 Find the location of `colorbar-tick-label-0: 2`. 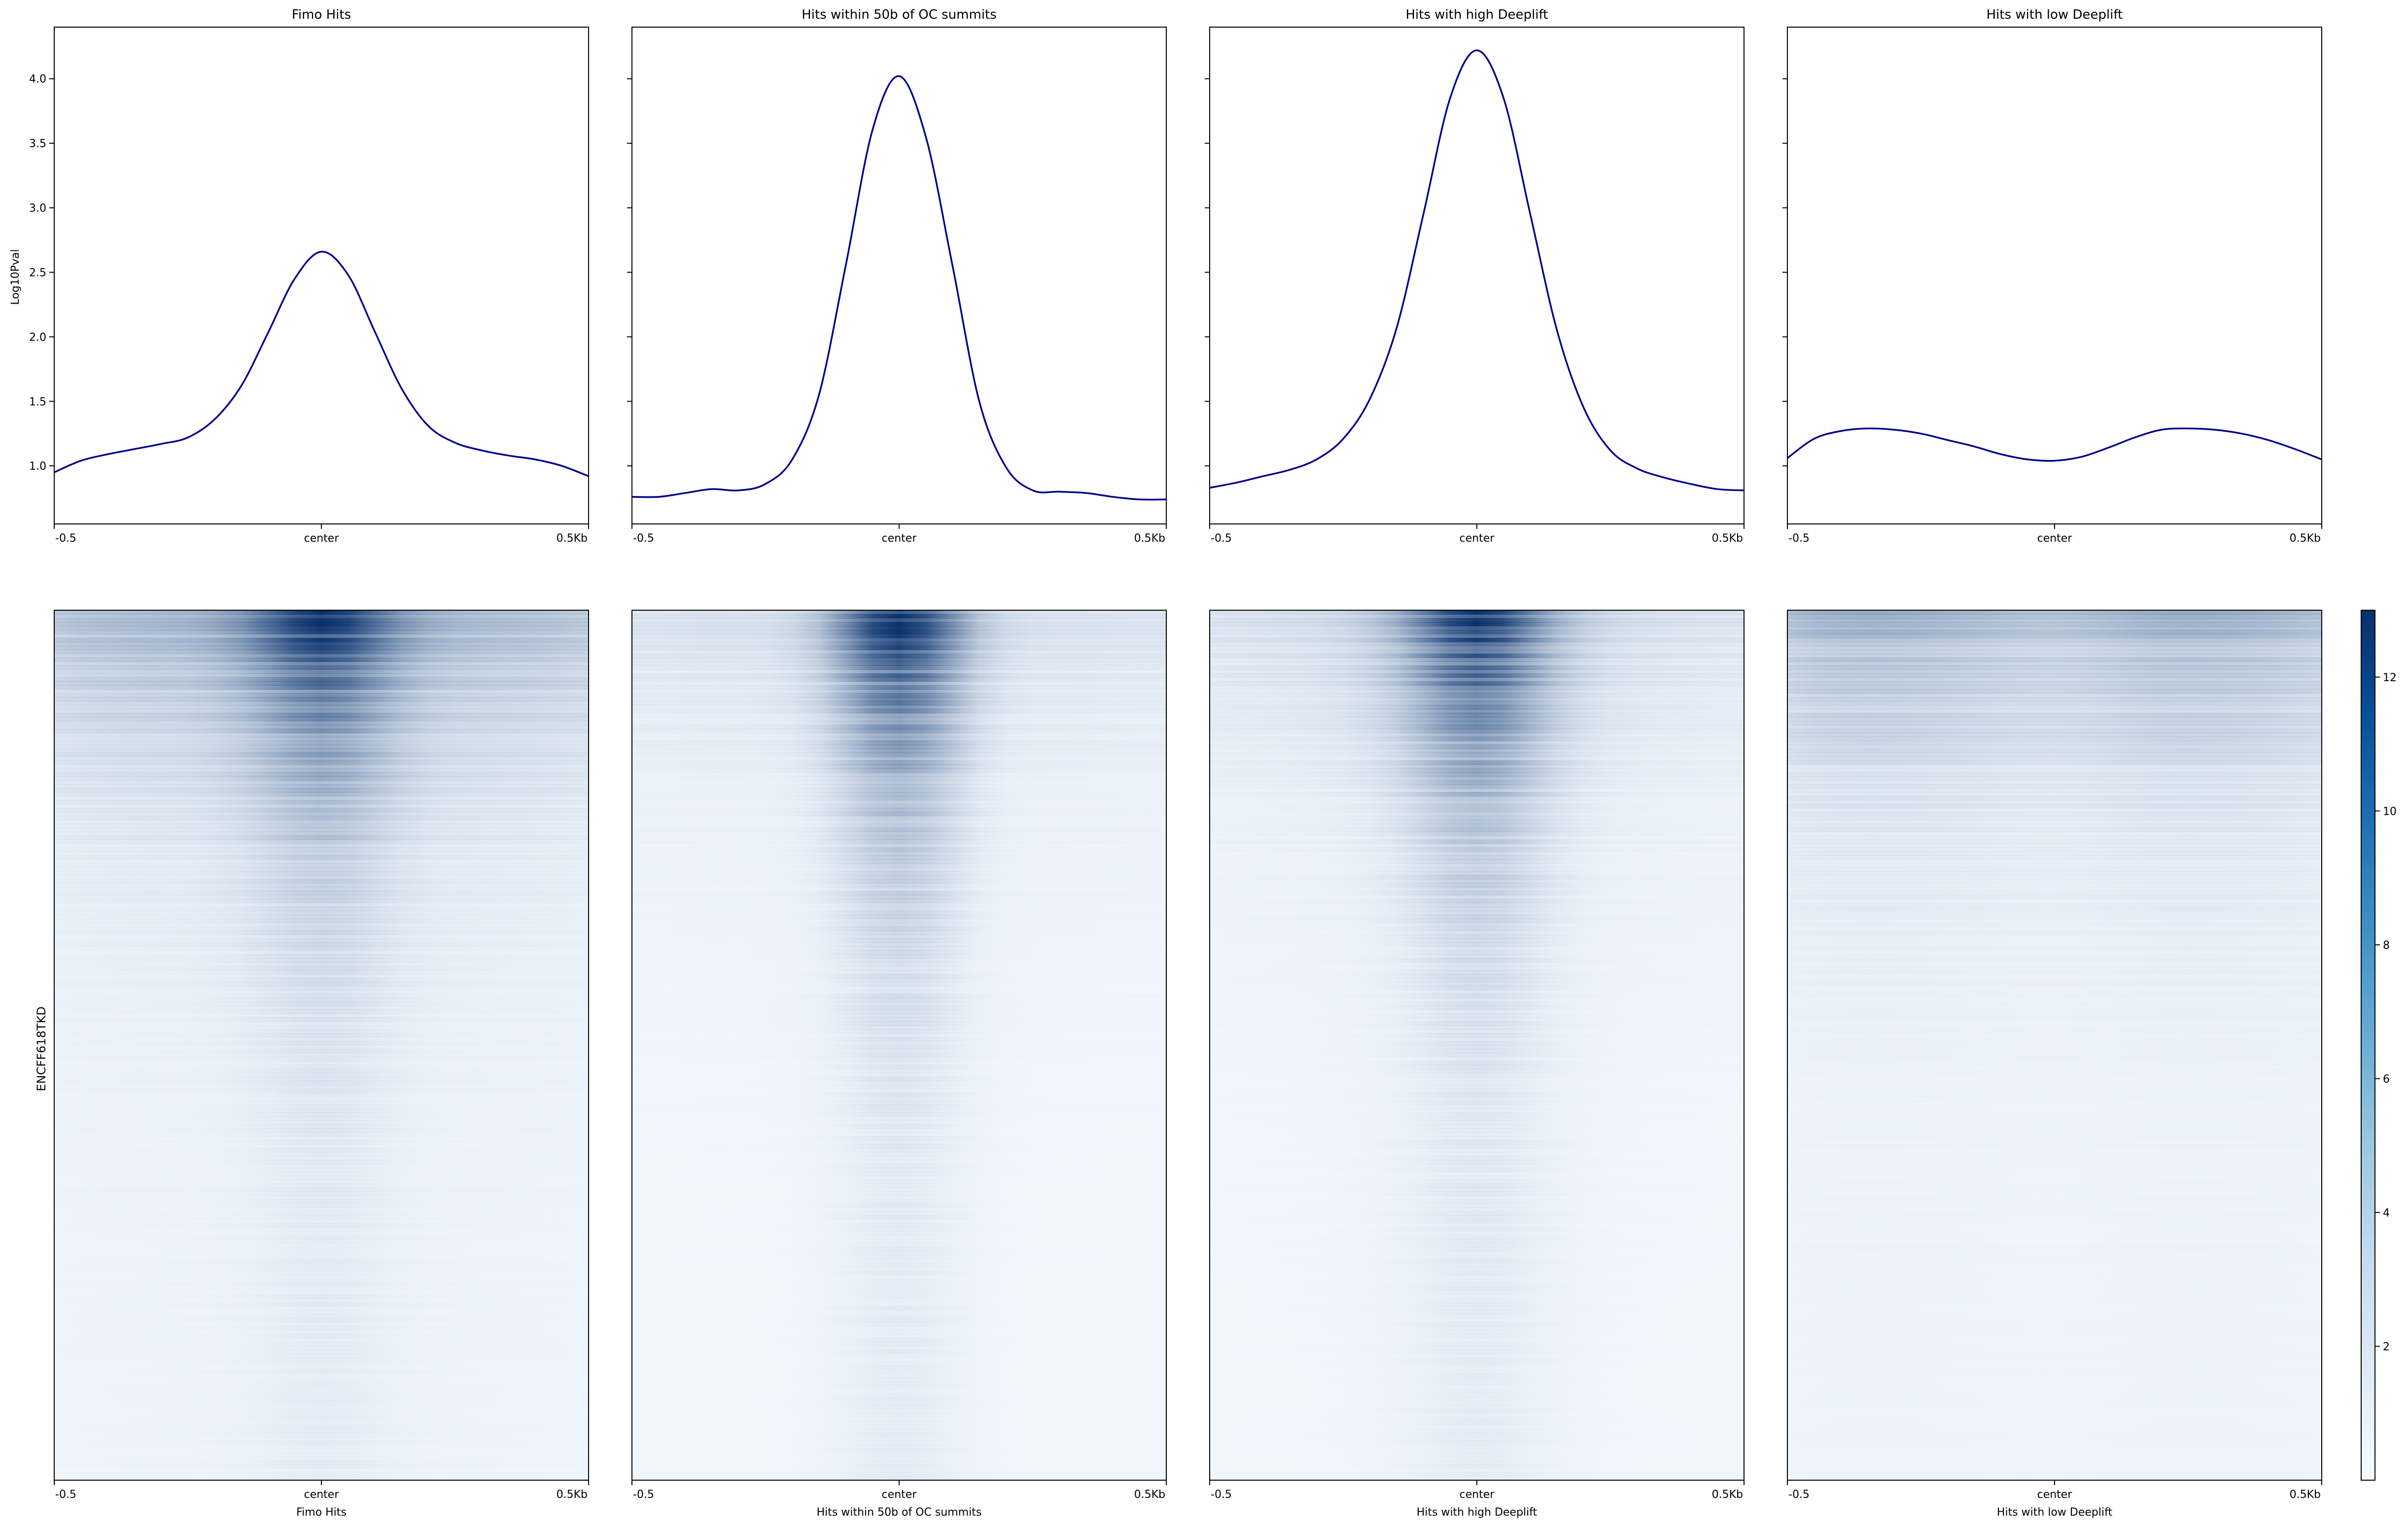

colorbar-tick-label-0: 2 is located at coordinates (2387, 1347).